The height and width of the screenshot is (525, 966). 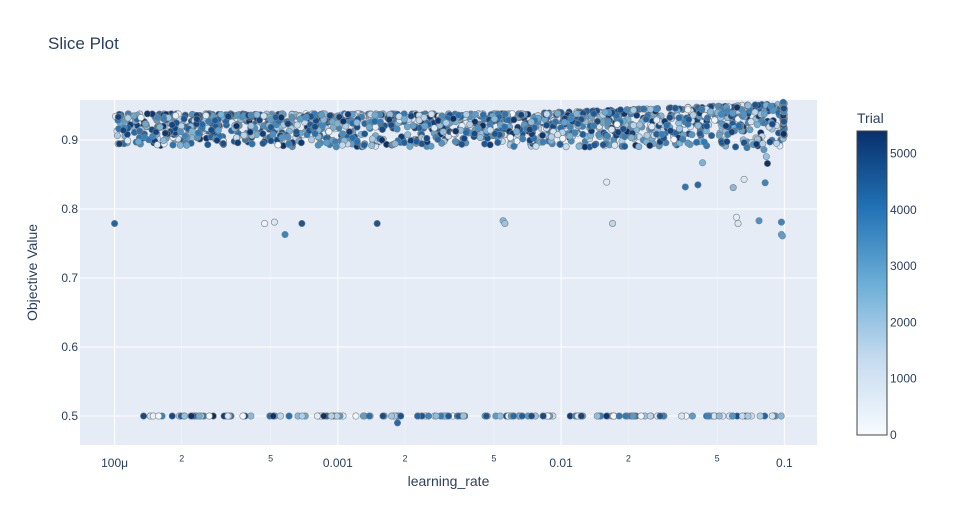 I want to click on colorbar, so click(x=872, y=283).